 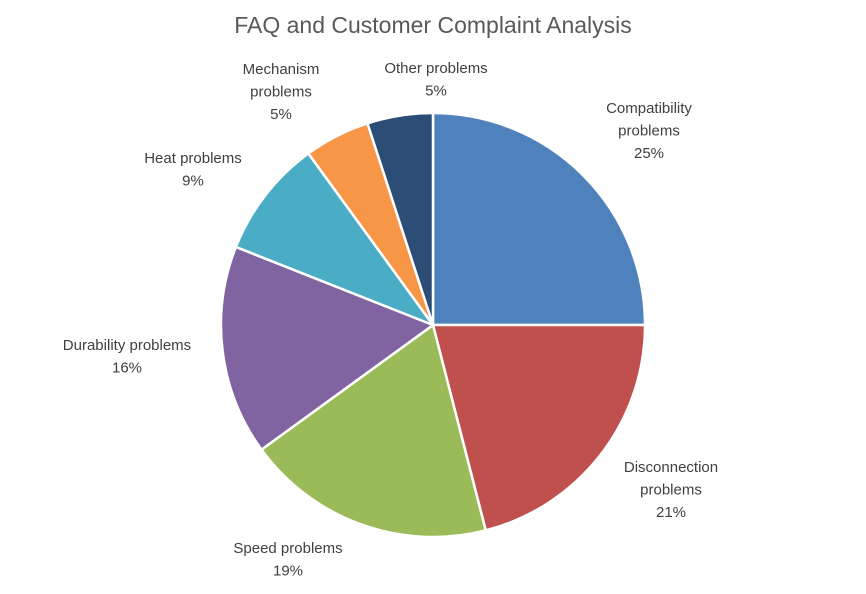 I want to click on chart-title: FAQ and Customer Complaint Analysis, so click(x=433, y=25).